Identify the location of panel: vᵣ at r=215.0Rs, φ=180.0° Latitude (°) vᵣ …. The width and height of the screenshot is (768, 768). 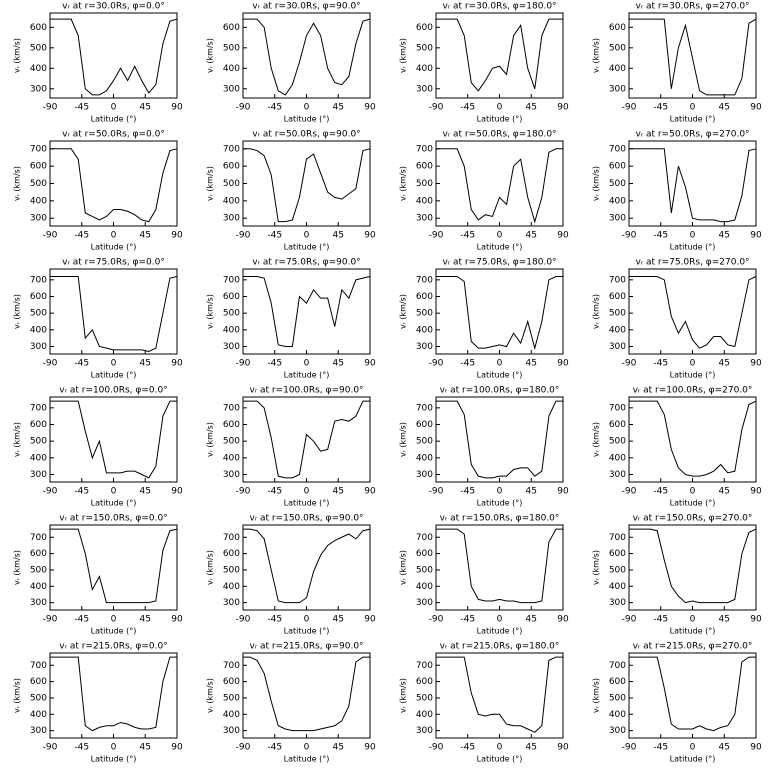
(484, 703).